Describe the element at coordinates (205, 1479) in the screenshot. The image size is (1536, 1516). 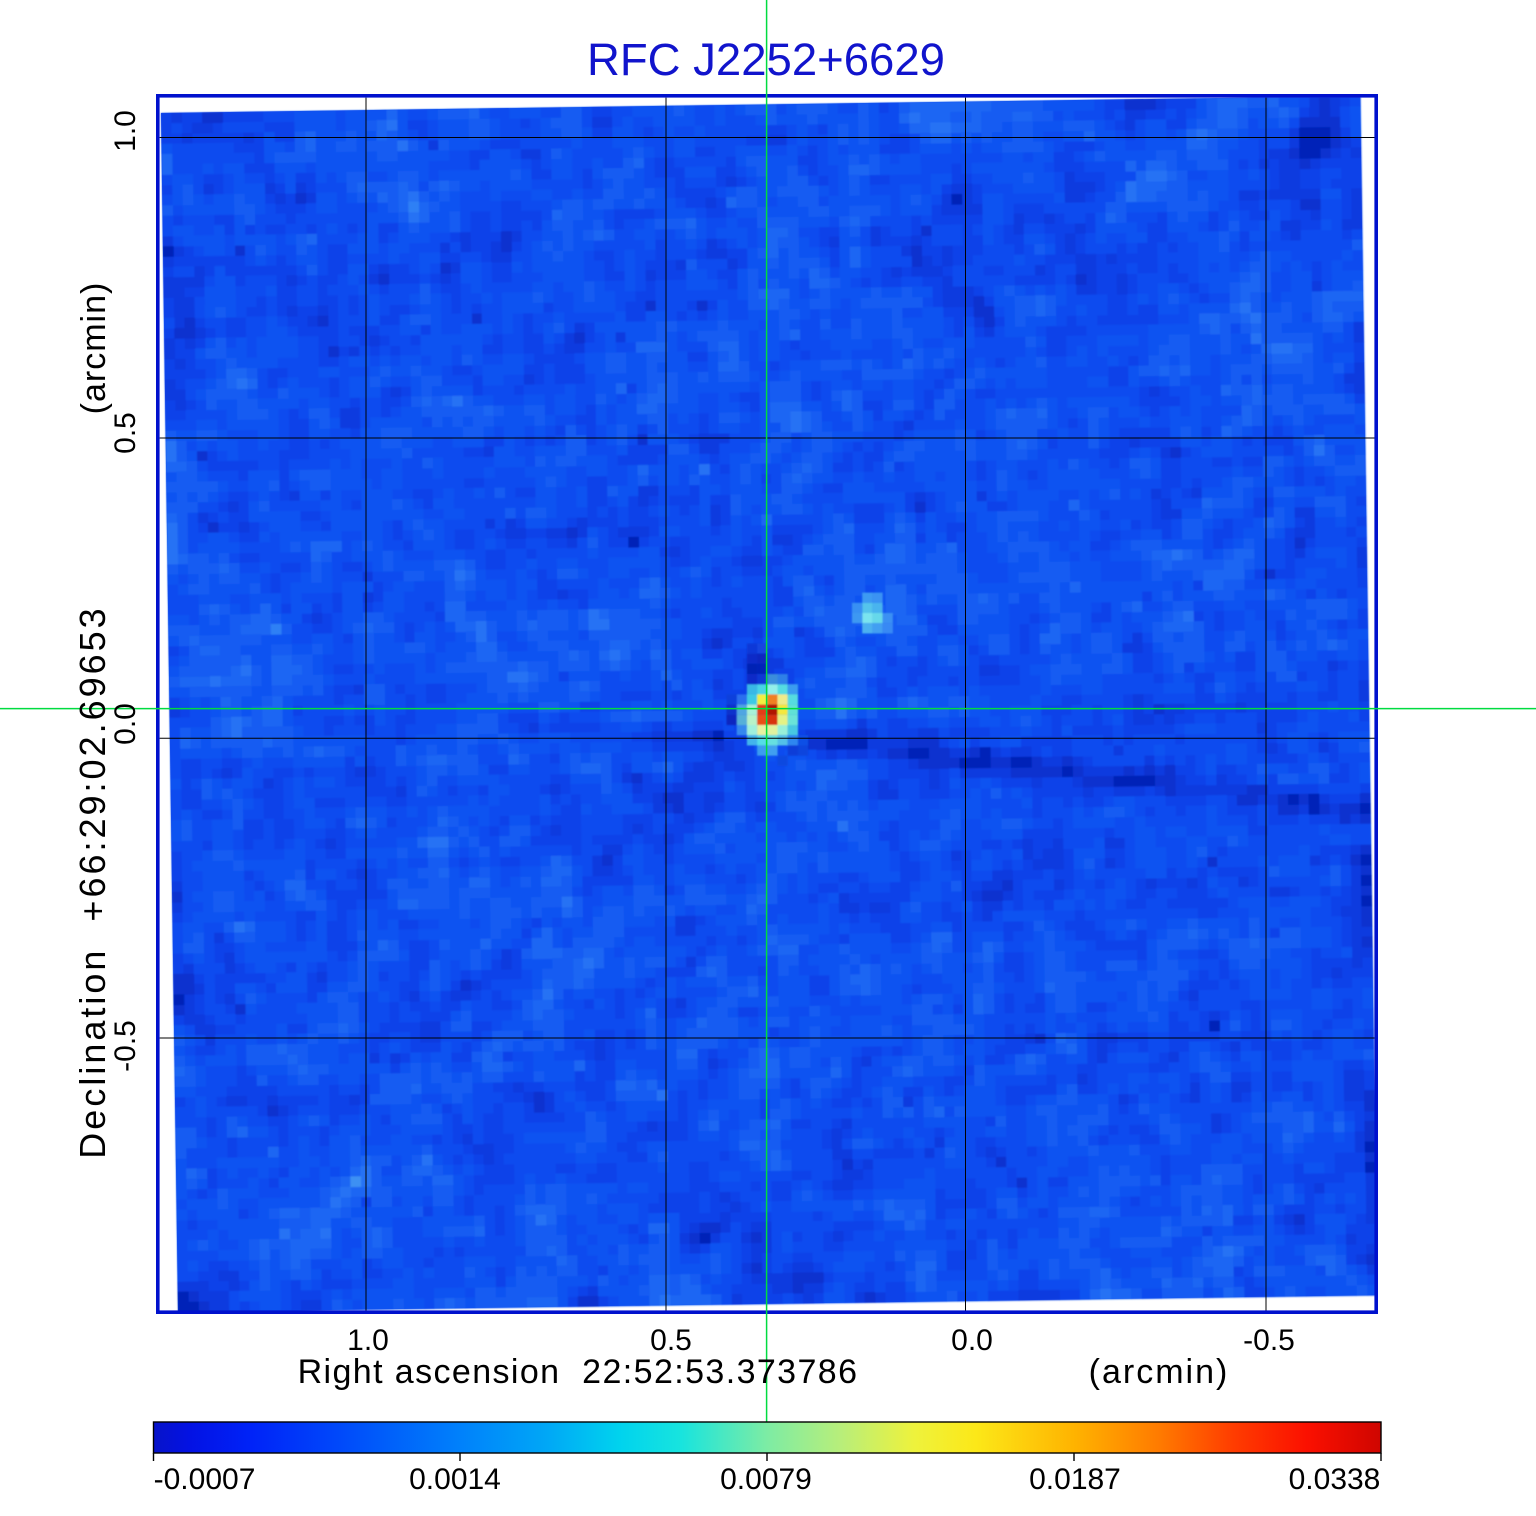
I see `svg-text: -0.0007` at that location.